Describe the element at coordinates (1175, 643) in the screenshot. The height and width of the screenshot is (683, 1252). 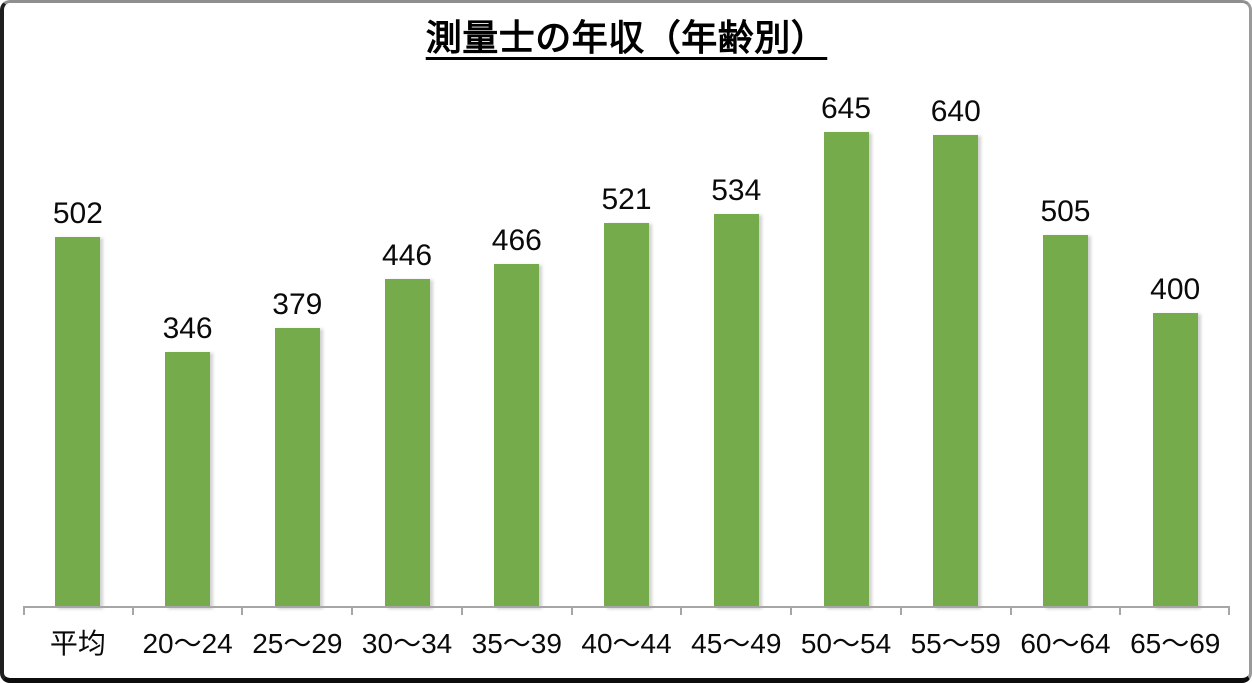
I see `x-axis-label: 65〜69` at that location.